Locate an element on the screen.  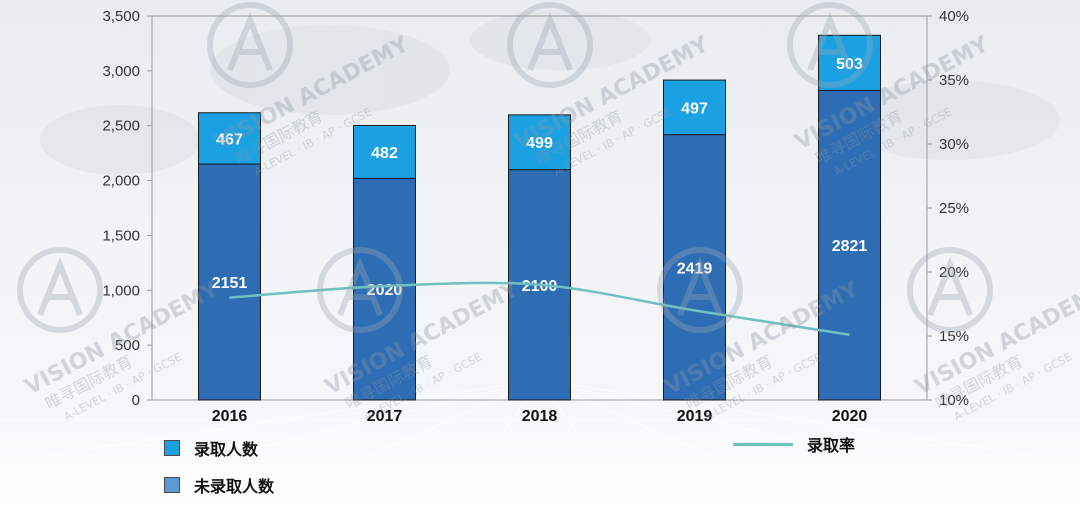
data-label-not-admitted: 2151 is located at coordinates (230, 283).